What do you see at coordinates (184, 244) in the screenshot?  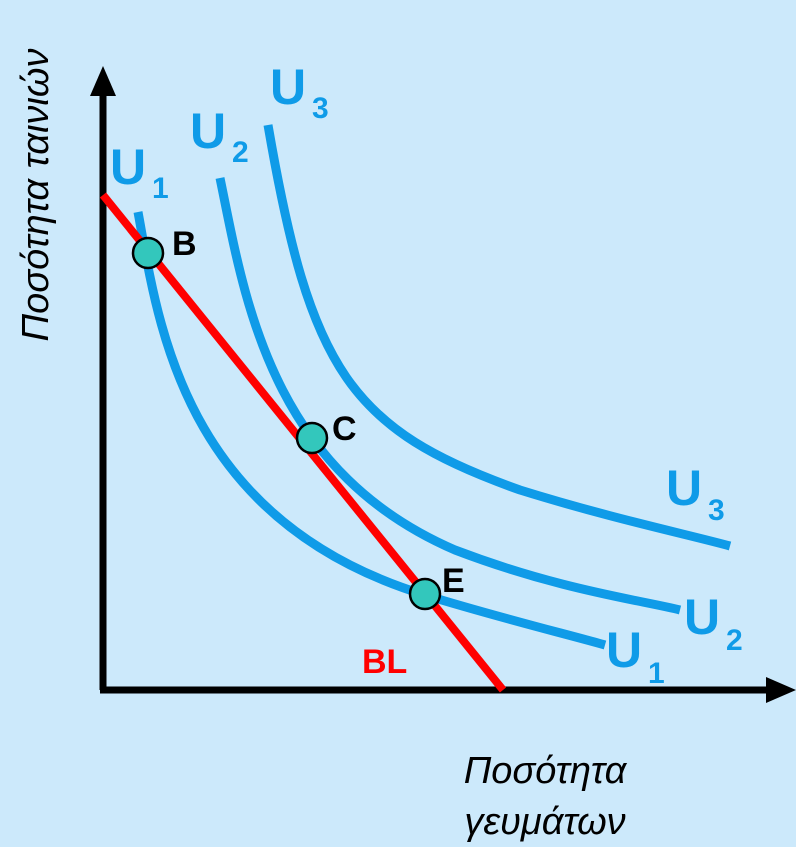 I see `point-b-label: B` at bounding box center [184, 244].